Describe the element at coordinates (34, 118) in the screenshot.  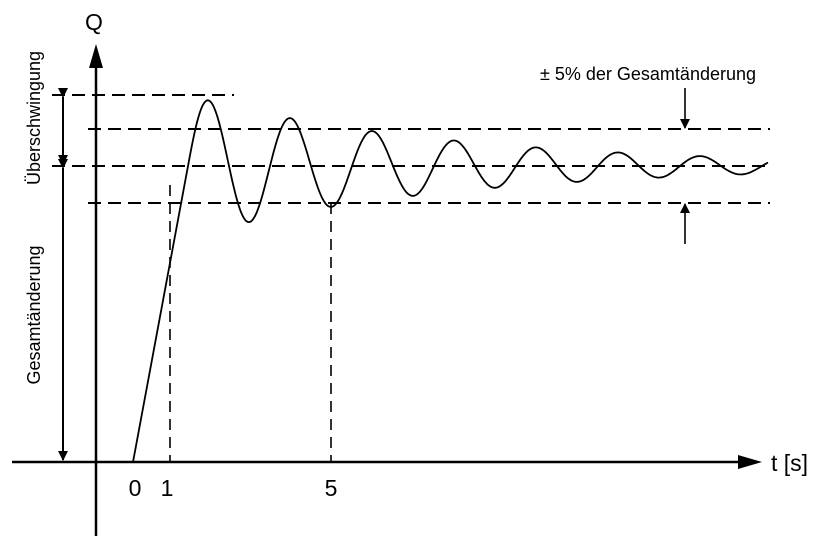
I see `overshoot-label: Überschwingung` at that location.